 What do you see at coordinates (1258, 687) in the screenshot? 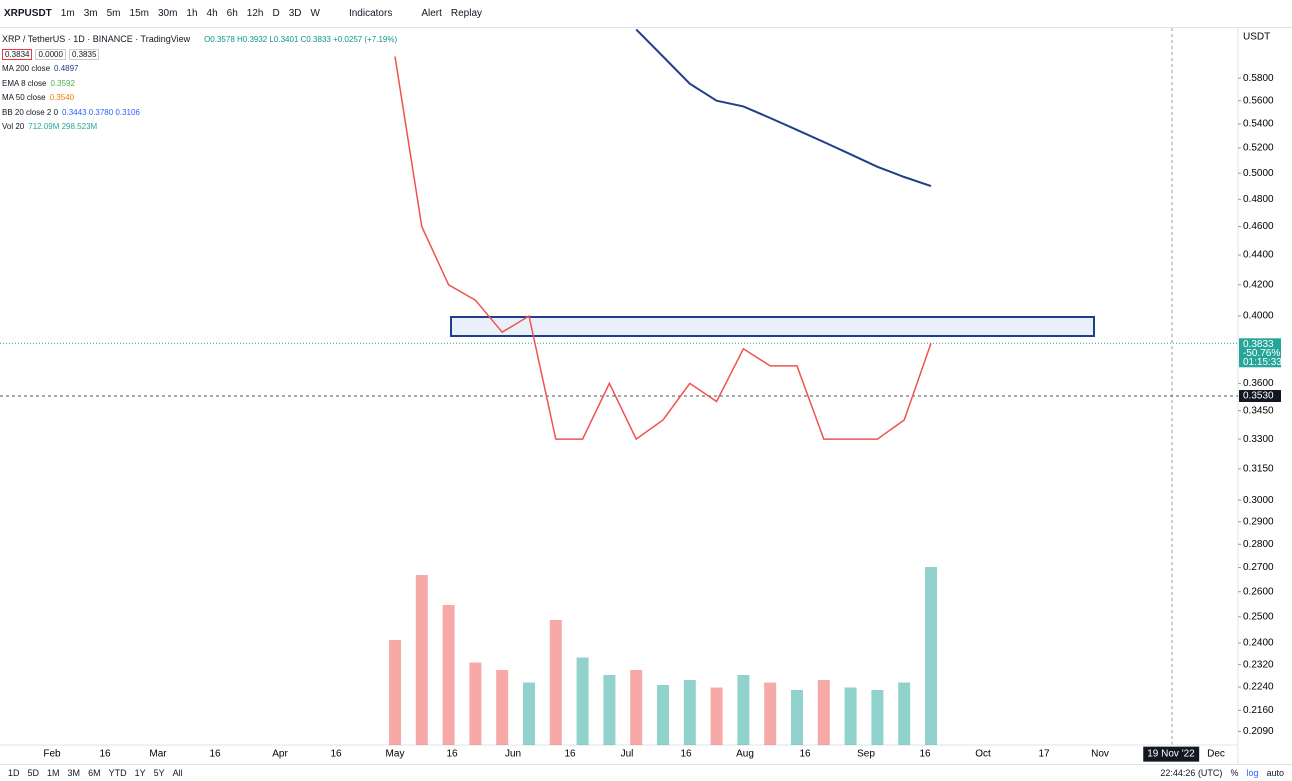
I see `price-tick-label: 0.2240` at bounding box center [1258, 687].